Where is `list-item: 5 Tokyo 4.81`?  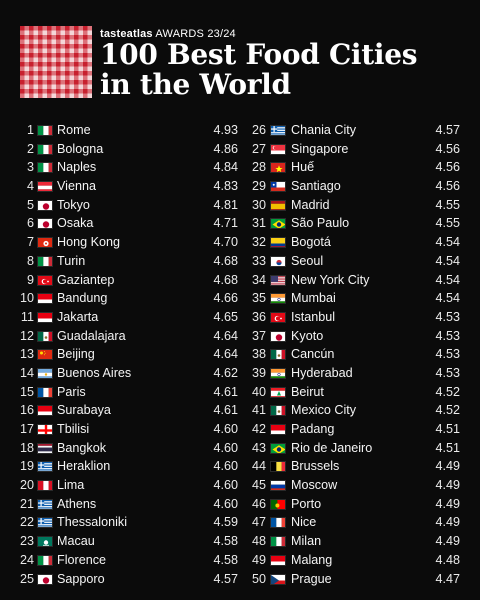 list-item: 5 Tokyo 4.81 is located at coordinates (129, 205).